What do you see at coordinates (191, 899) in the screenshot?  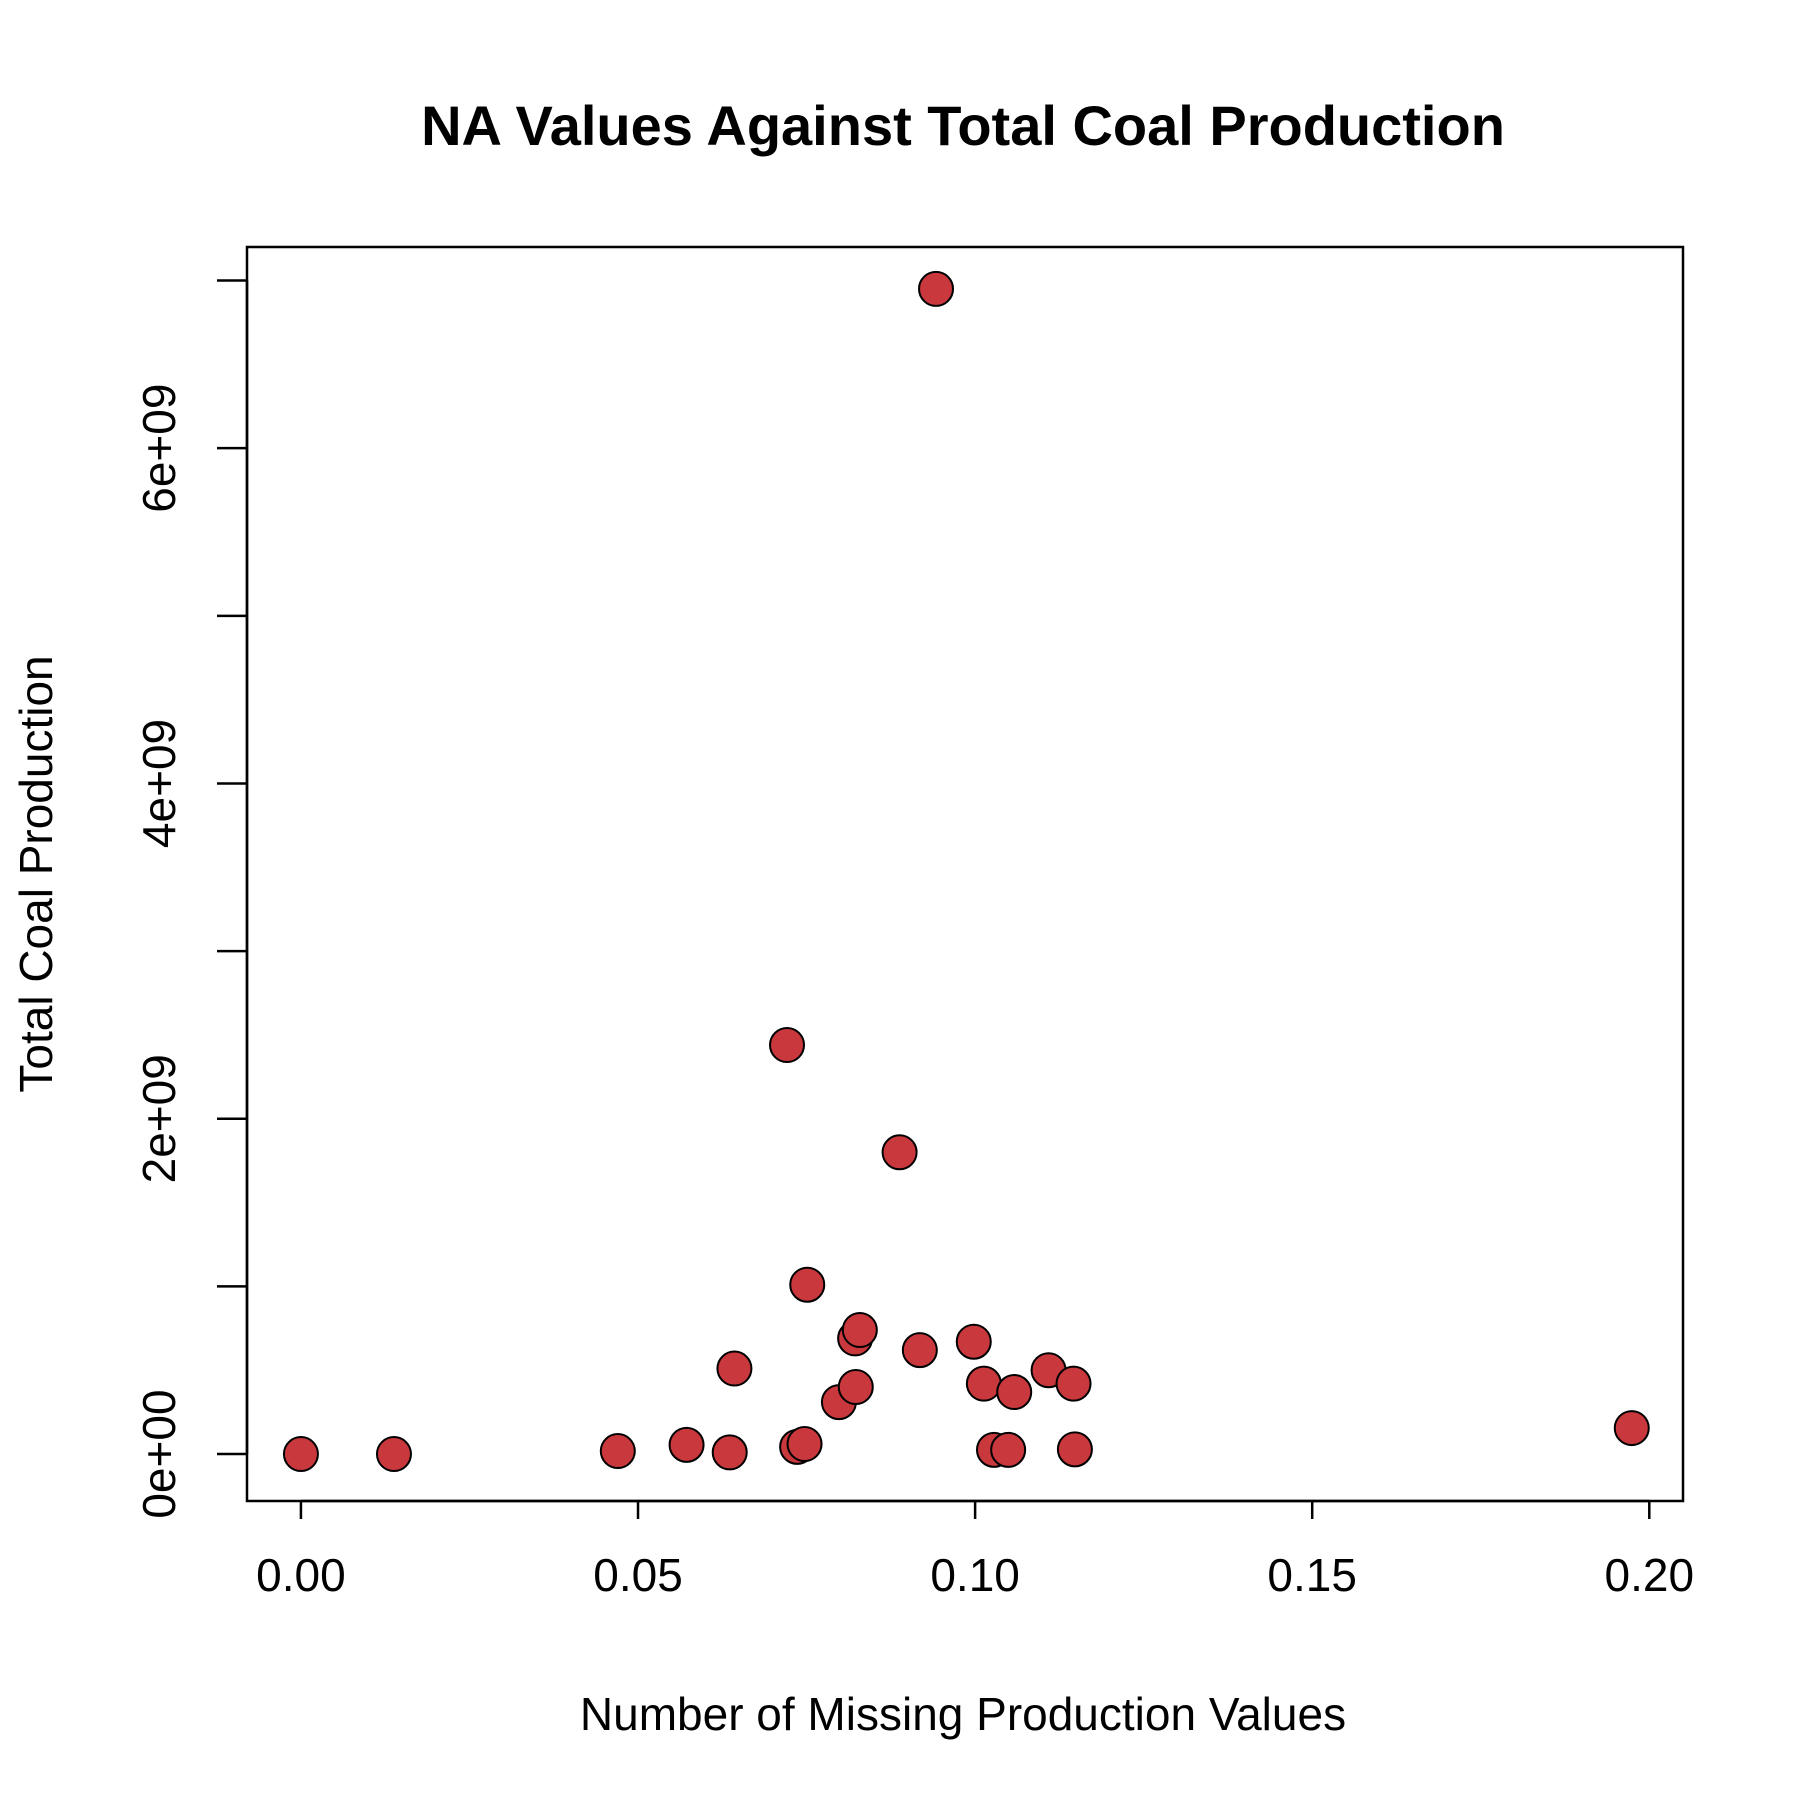 I see `y-axis: 0e+00 2e+09 4e+09 6e+09` at bounding box center [191, 899].